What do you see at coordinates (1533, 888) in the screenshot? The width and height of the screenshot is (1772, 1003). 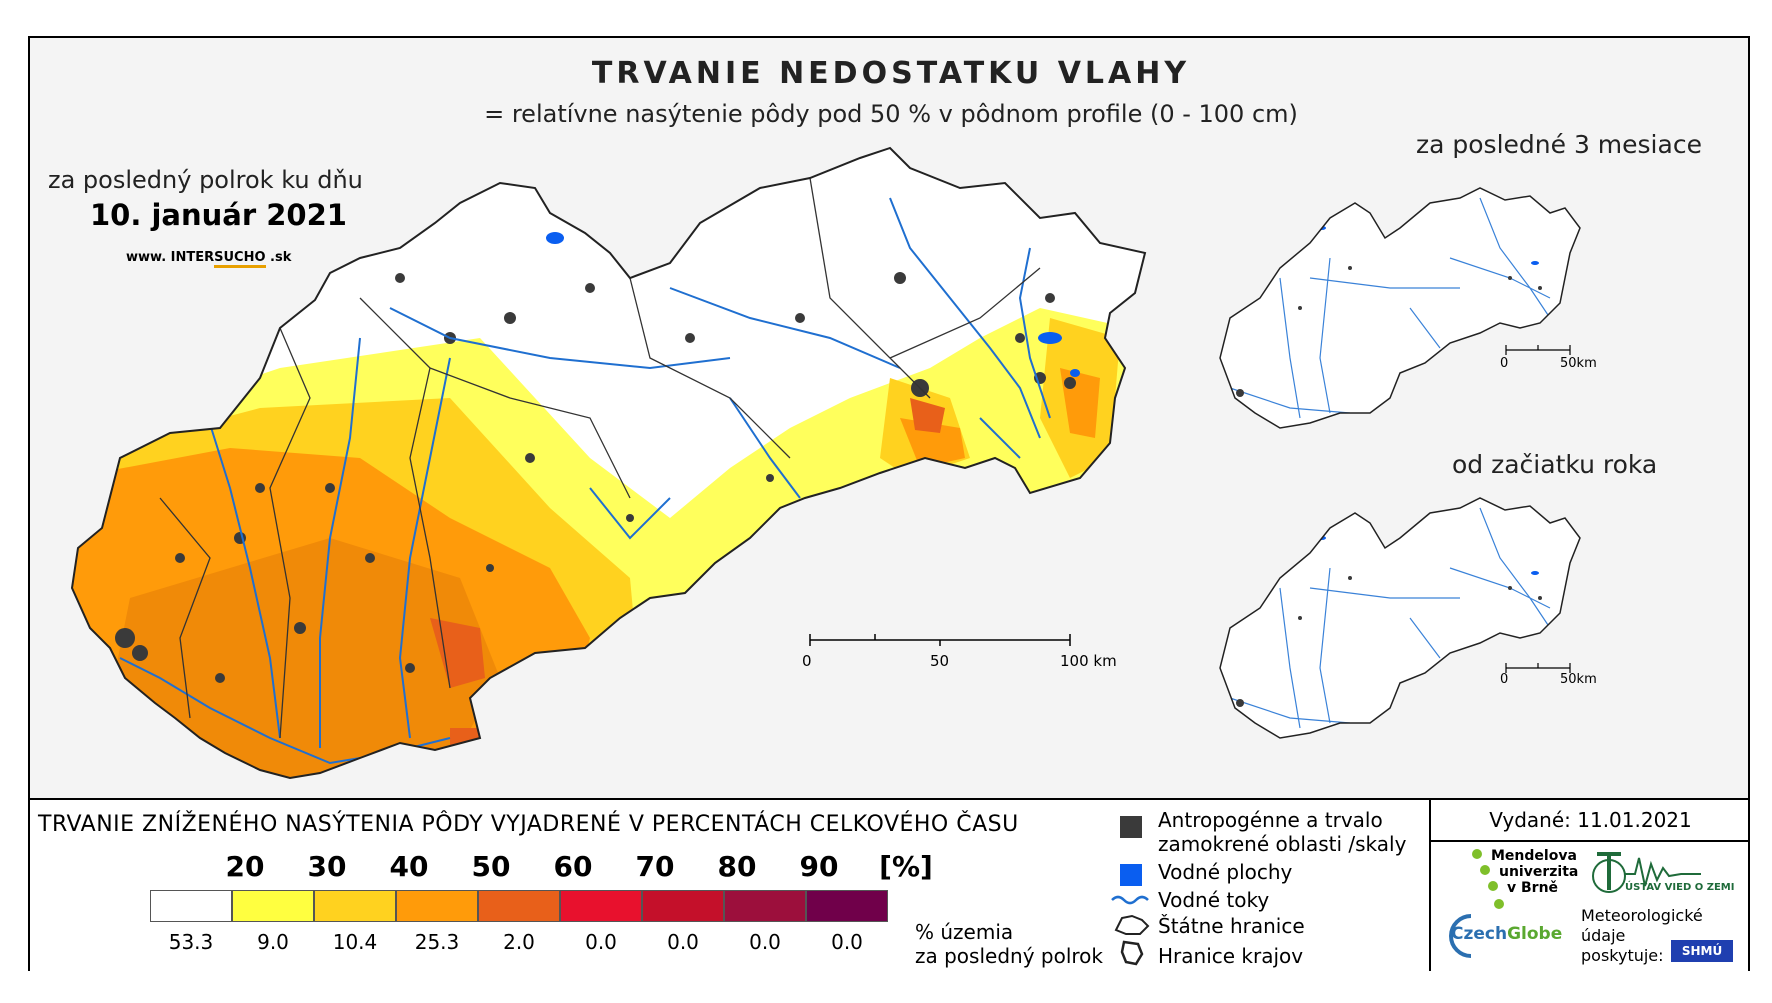 I see `mendel-name-3: v Brně` at bounding box center [1533, 888].